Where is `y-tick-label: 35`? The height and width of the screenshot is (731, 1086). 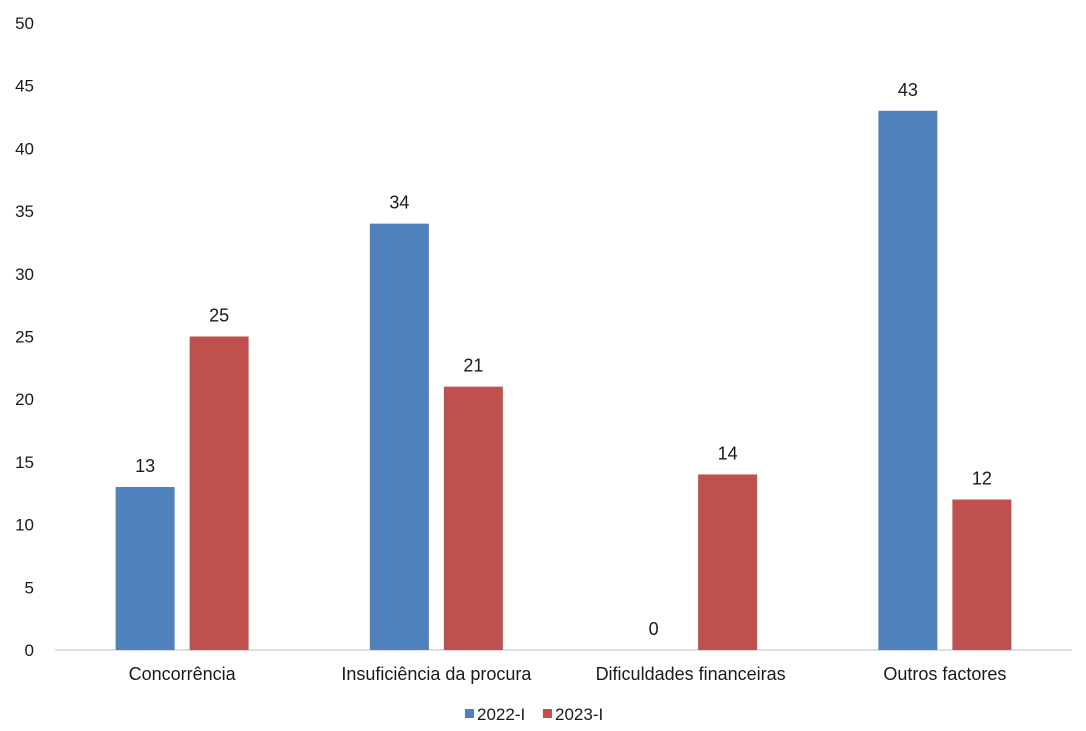 y-tick-label: 35 is located at coordinates (24, 211).